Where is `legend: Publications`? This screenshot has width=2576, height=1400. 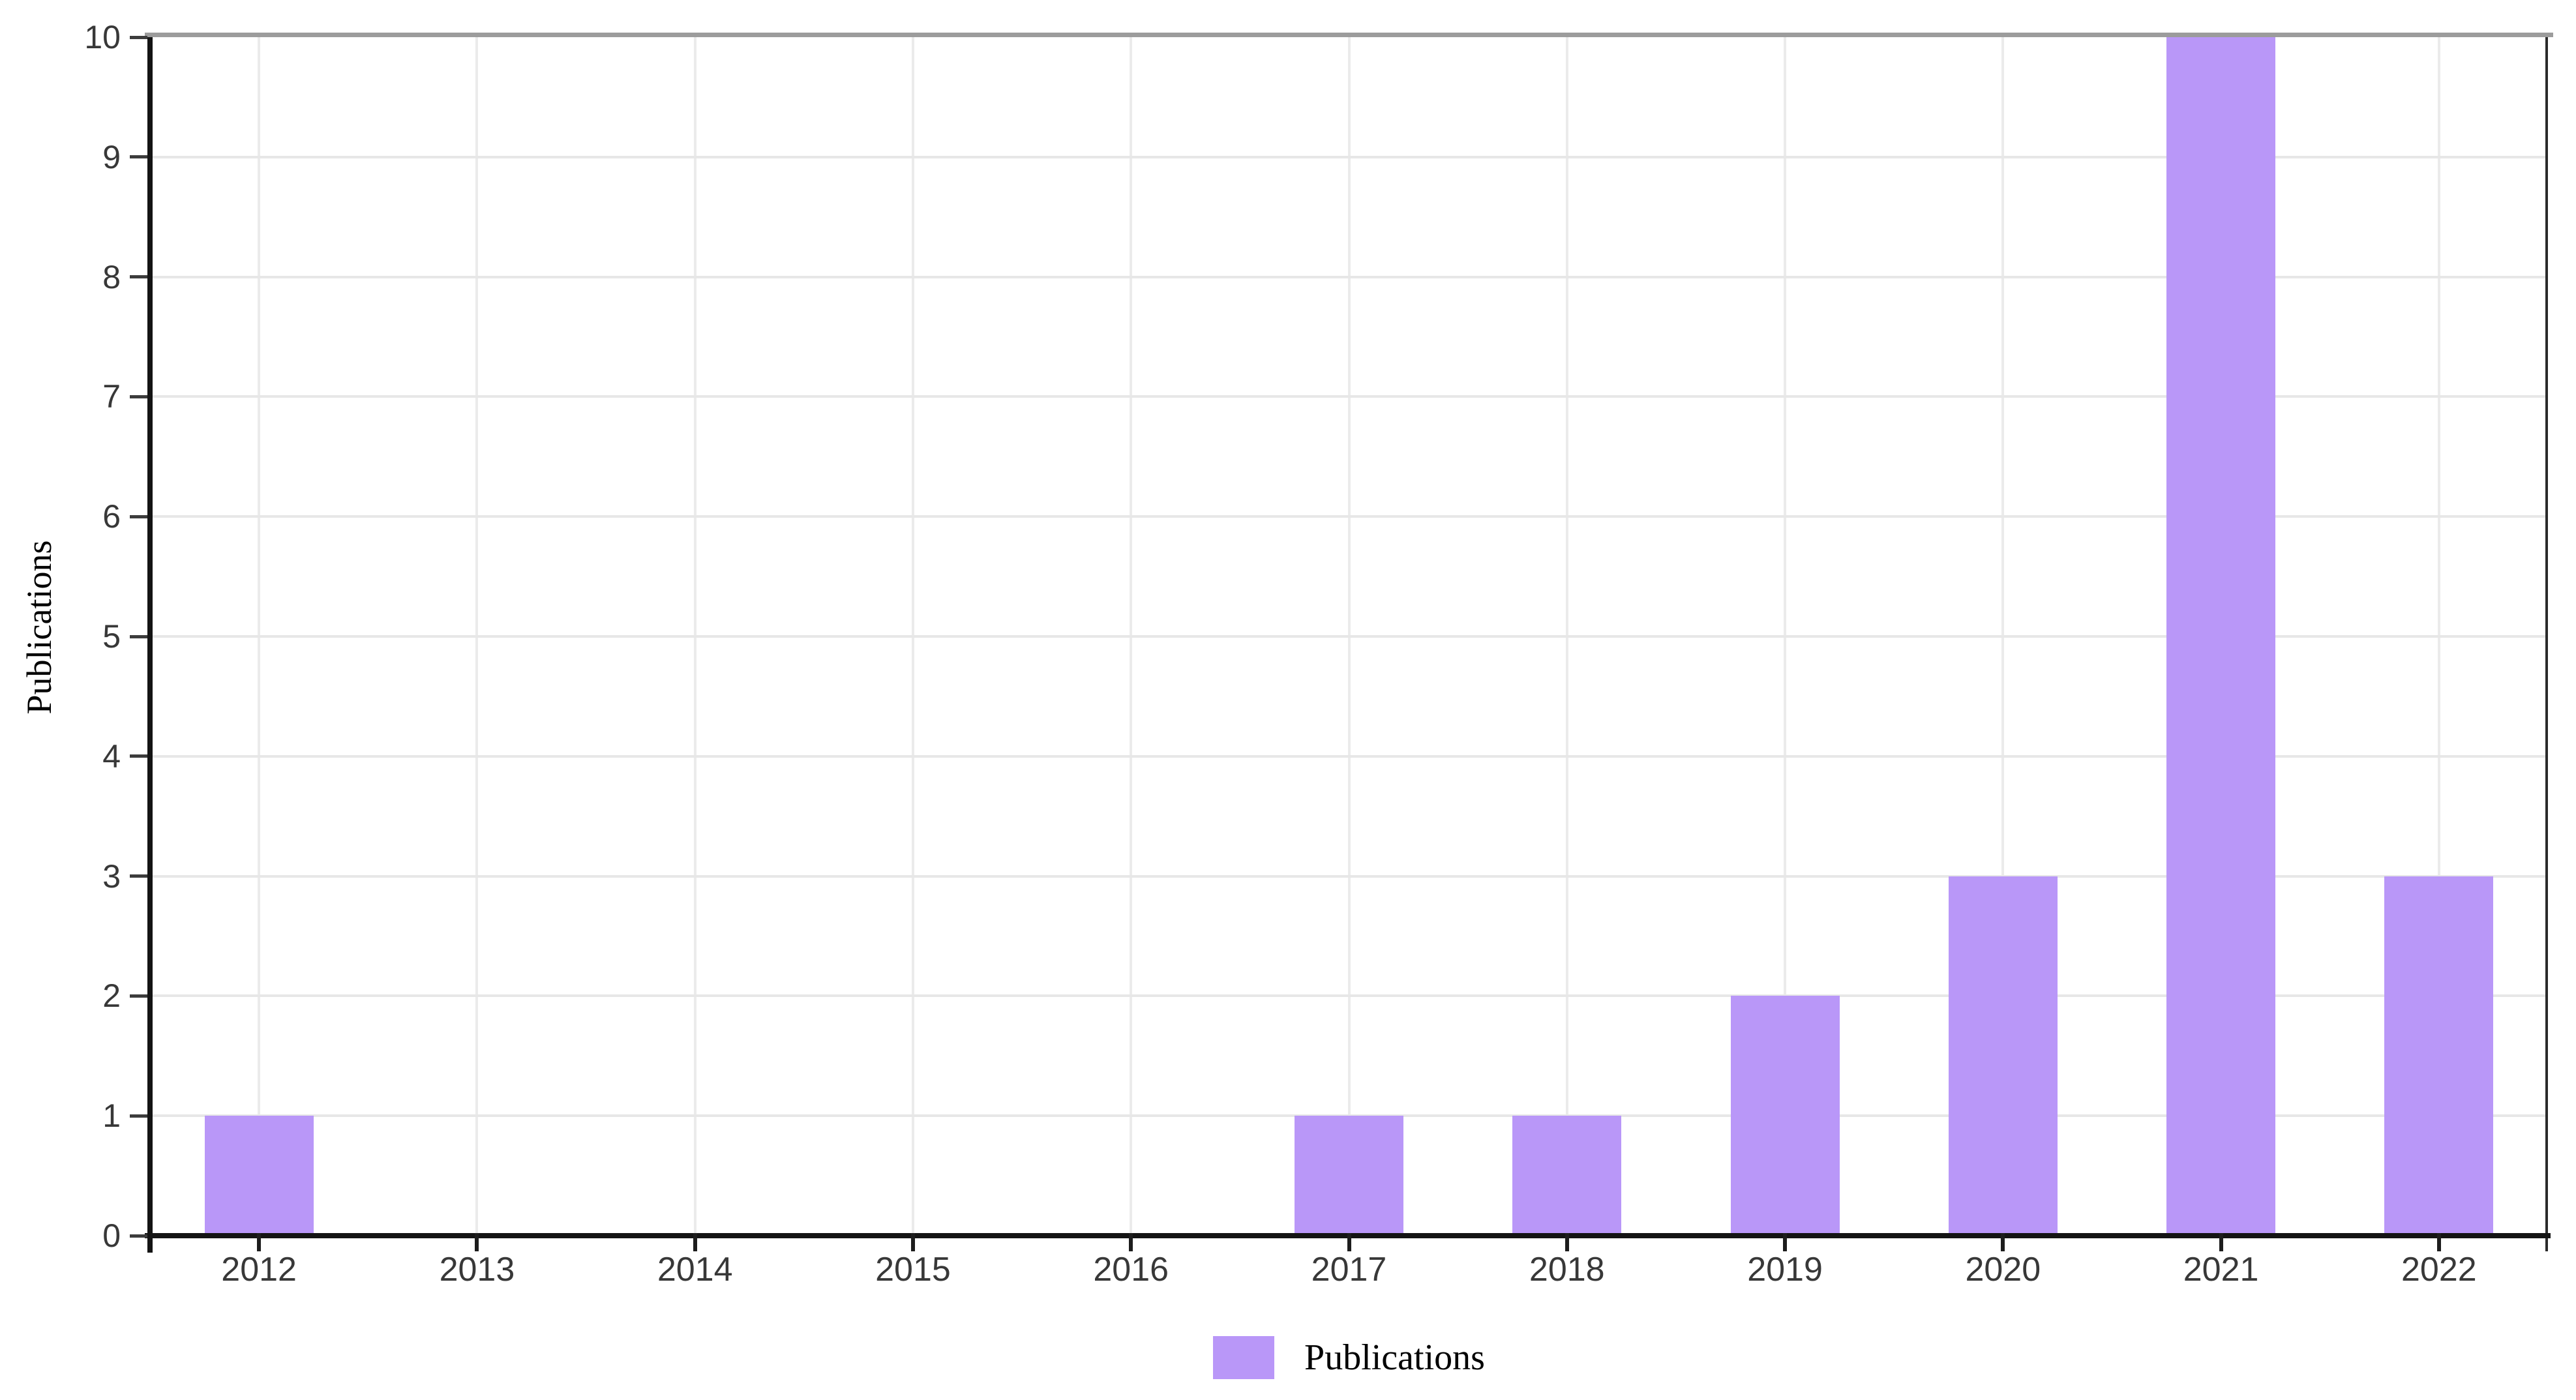 legend: Publications is located at coordinates (1349, 1358).